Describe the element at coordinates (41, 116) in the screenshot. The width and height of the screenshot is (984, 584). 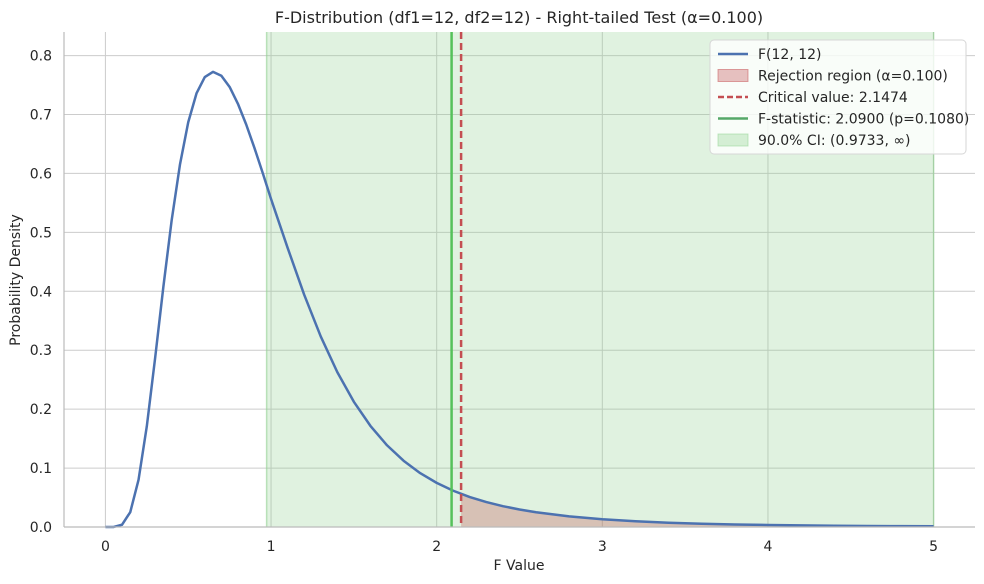
I see `y-tick-label: 0.7` at that location.